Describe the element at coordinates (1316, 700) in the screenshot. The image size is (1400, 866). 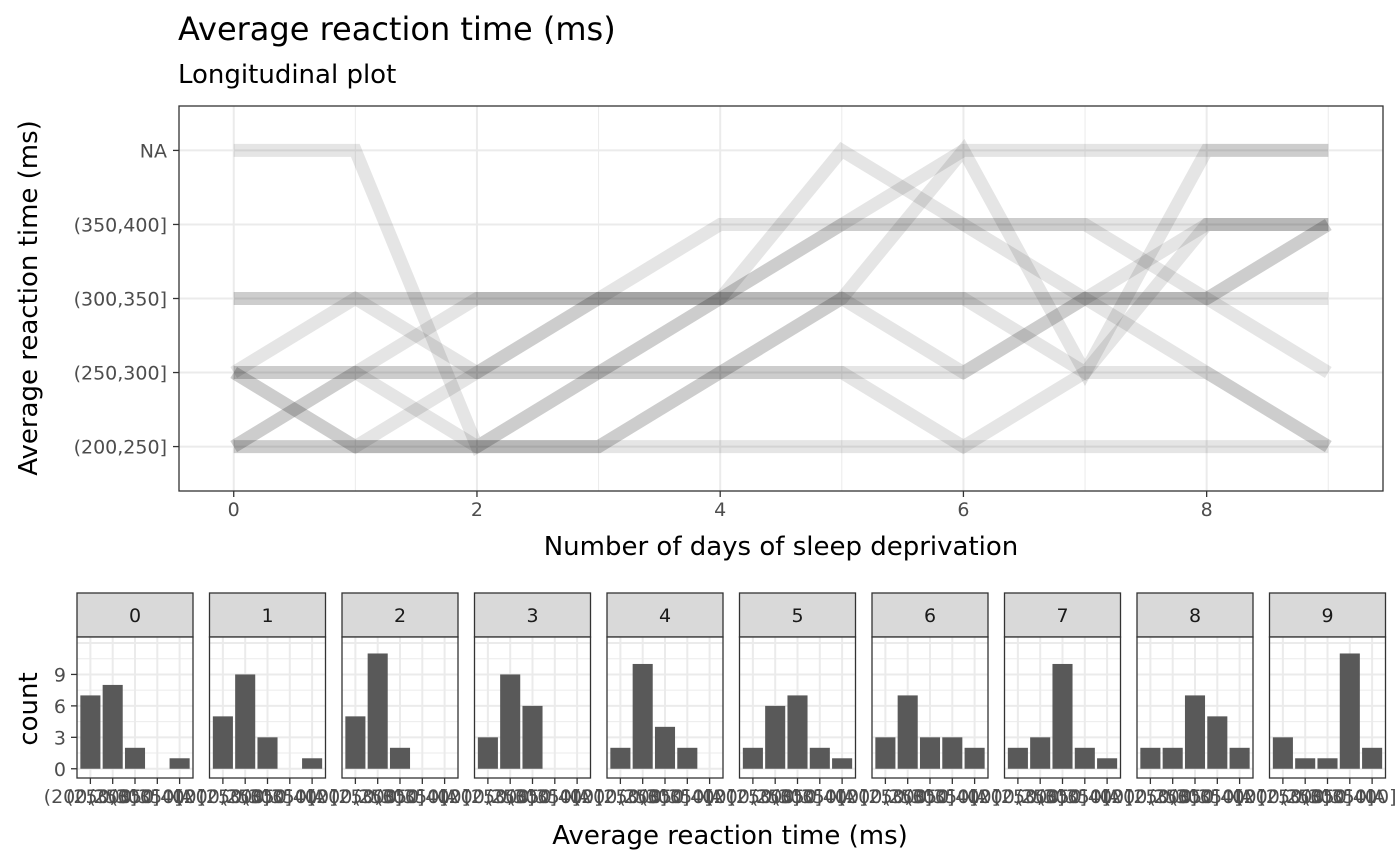
I see `facet-panel: 9 (200,250](250,300](300,350](350,400]NA` at that location.